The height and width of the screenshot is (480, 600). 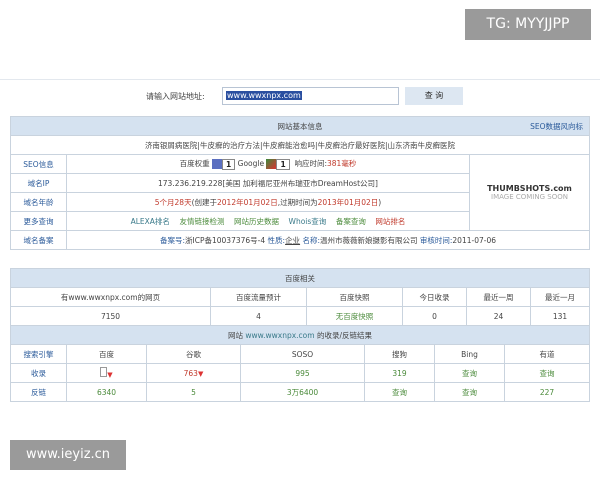 What do you see at coordinates (38, 240) in the screenshot?
I see `icp-label: 域名备案` at bounding box center [38, 240].